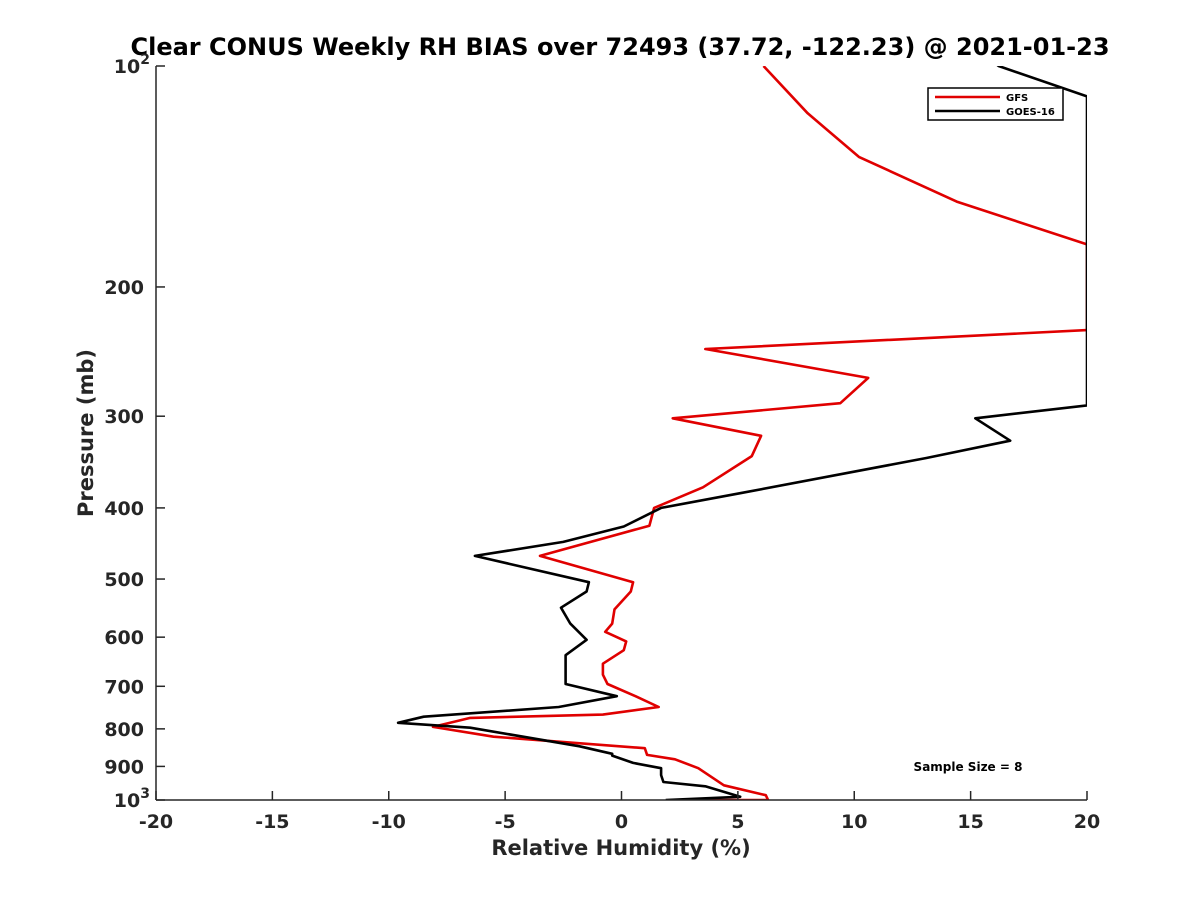  I want to click on x-tick-label: -5, so click(505, 822).